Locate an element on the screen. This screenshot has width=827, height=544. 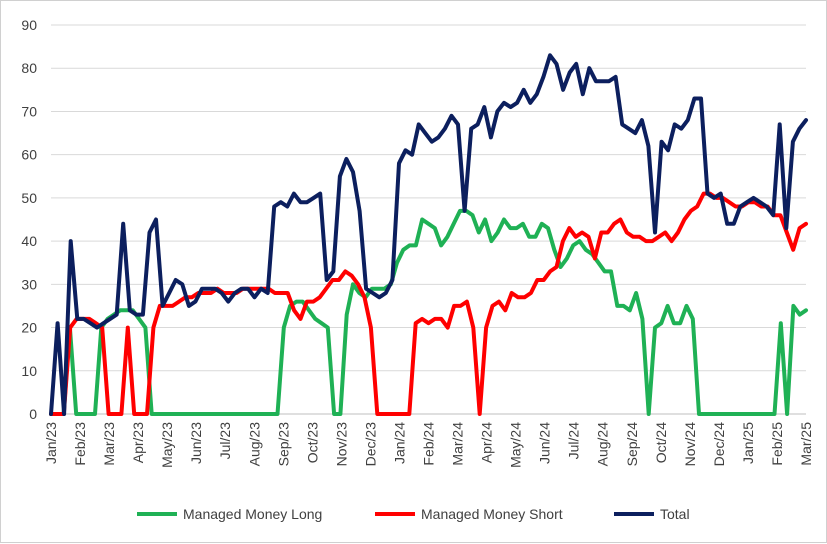
x-tick-label: Mar/23 is located at coordinates (109, 444).